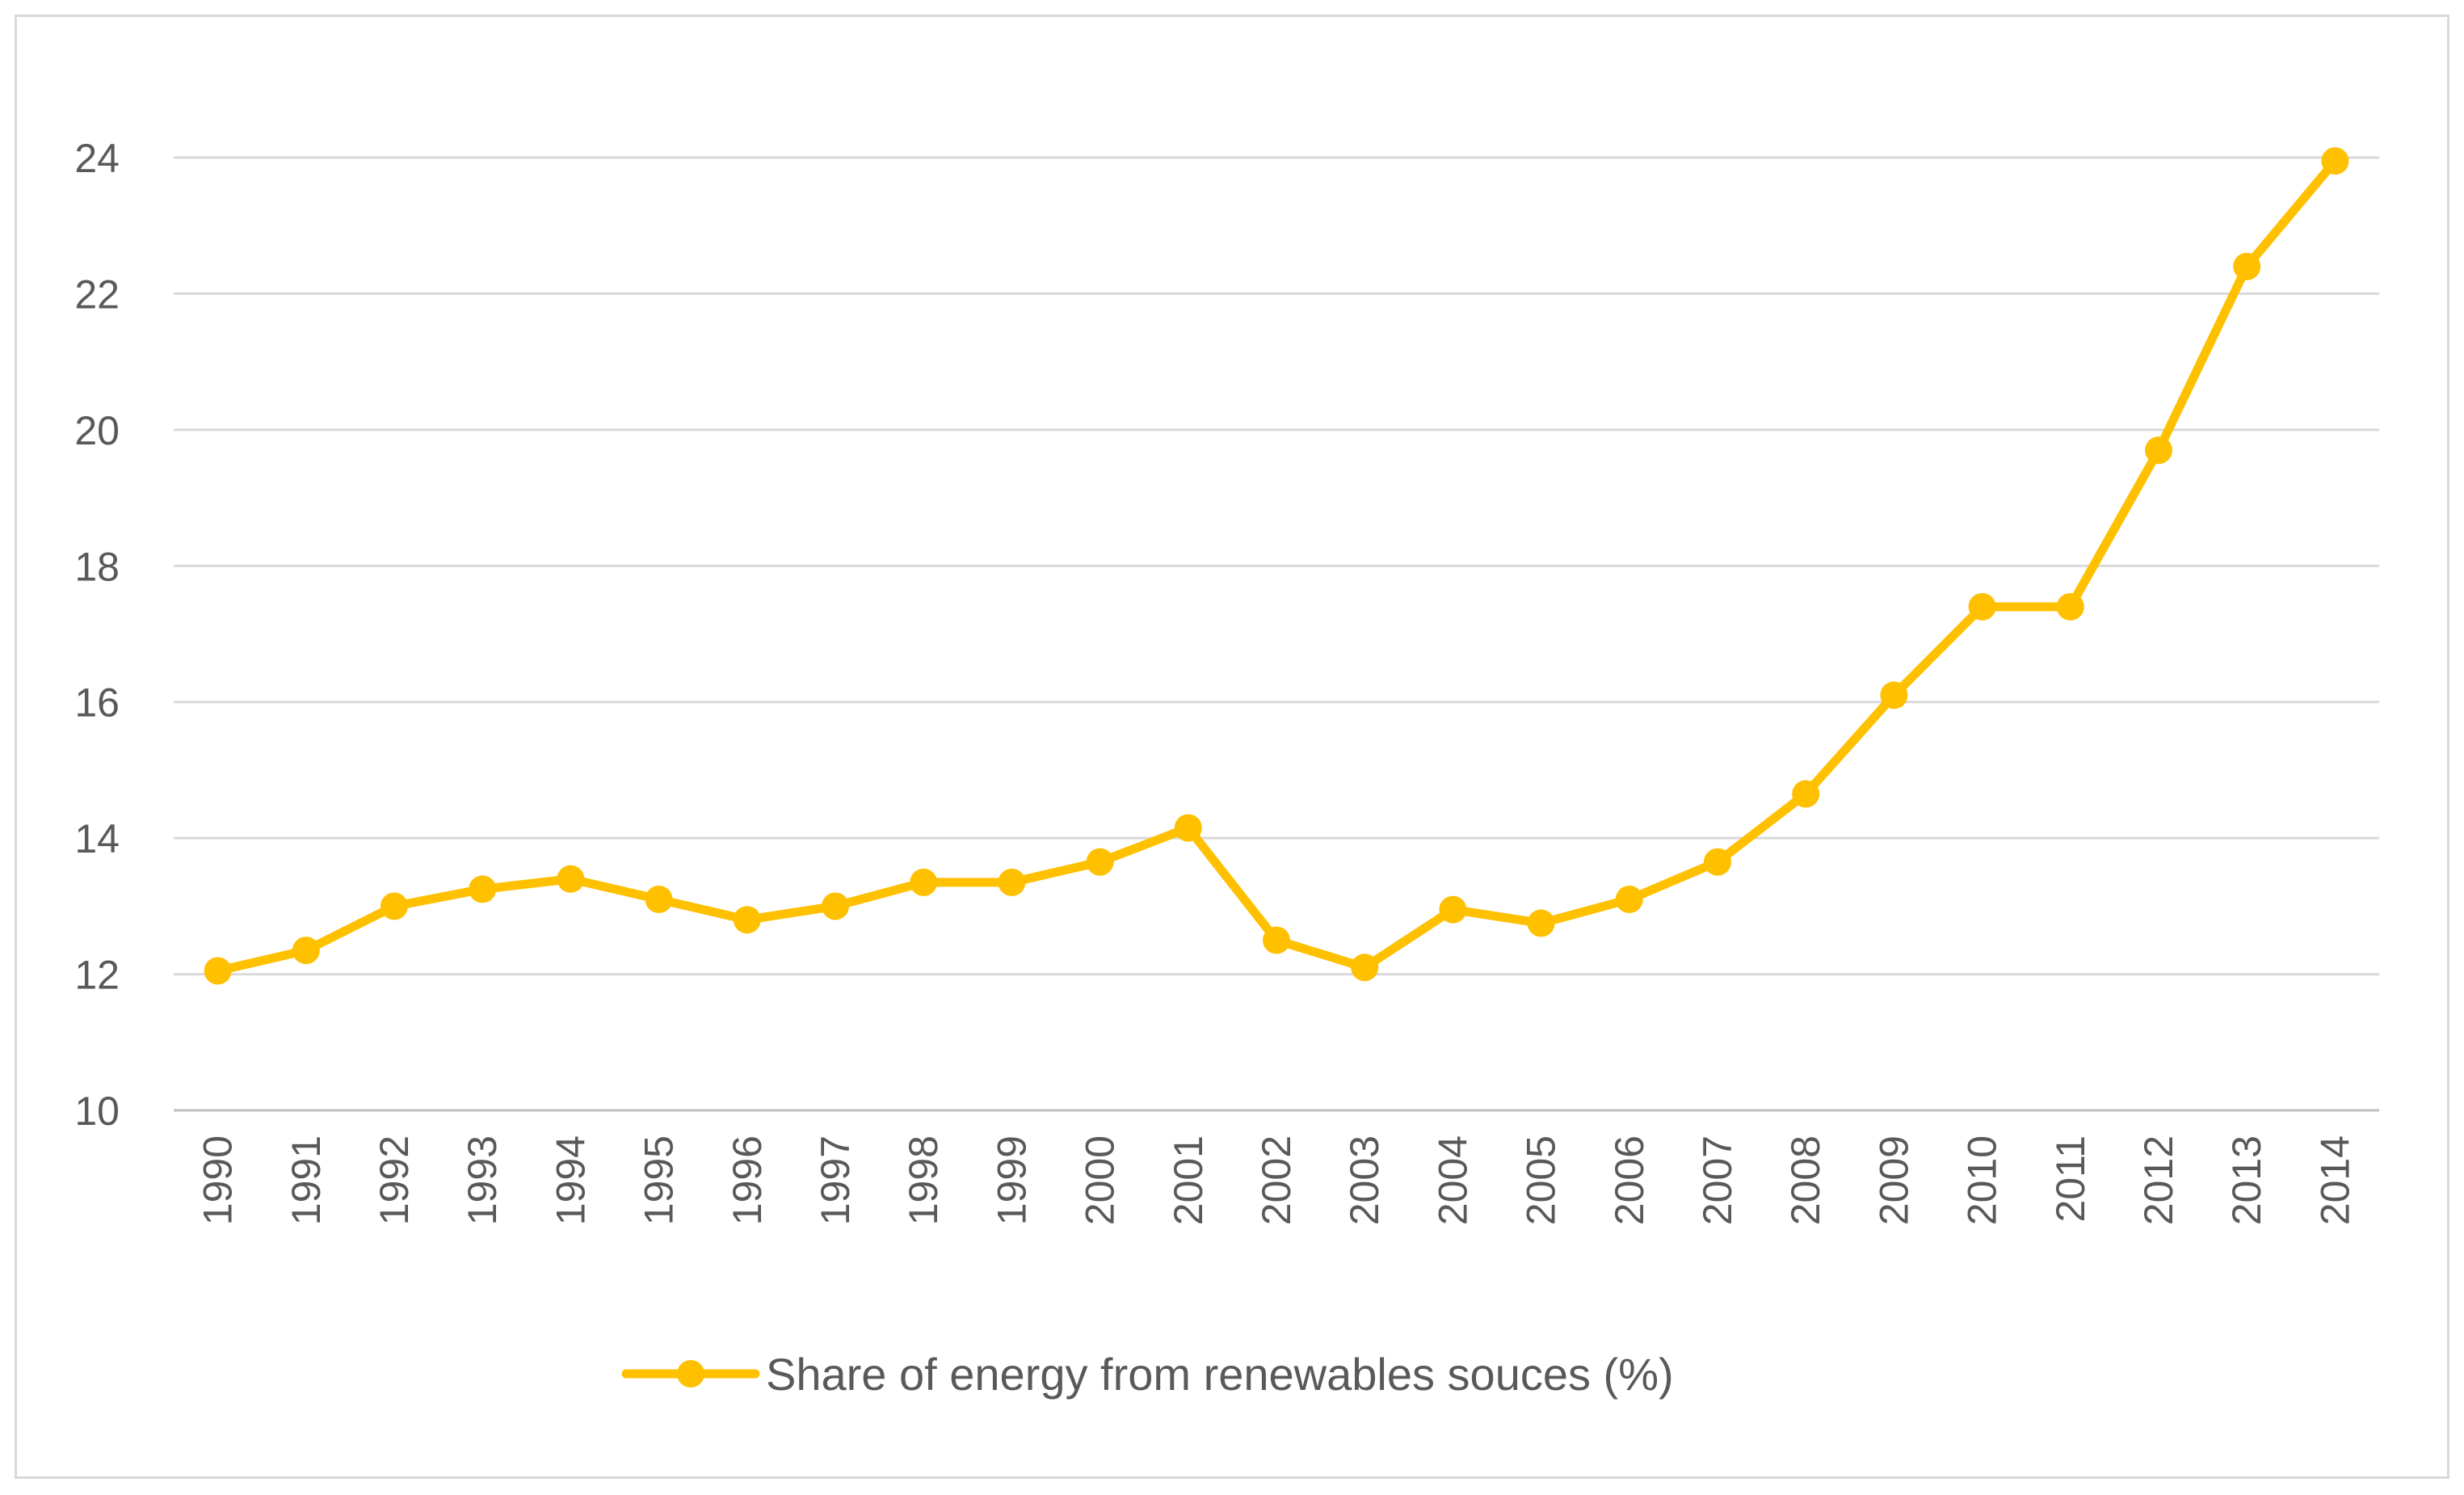 The width and height of the screenshot is (2464, 1495). I want to click on y-tick-label: 14, so click(97, 838).